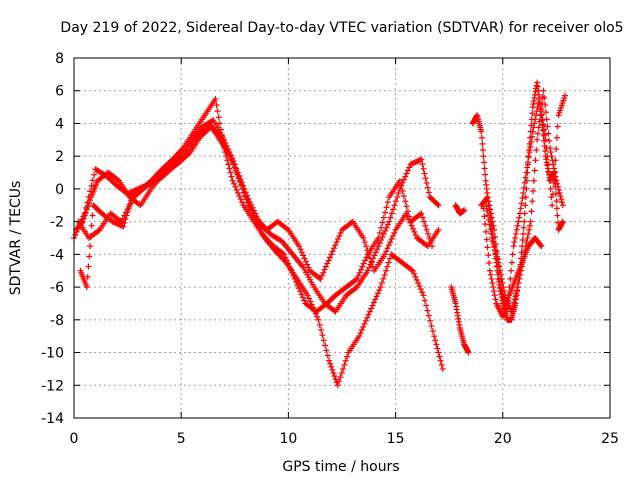 The width and height of the screenshot is (640, 480). Describe the element at coordinates (288, 439) in the screenshot. I see `x-tick-label: 10` at that location.